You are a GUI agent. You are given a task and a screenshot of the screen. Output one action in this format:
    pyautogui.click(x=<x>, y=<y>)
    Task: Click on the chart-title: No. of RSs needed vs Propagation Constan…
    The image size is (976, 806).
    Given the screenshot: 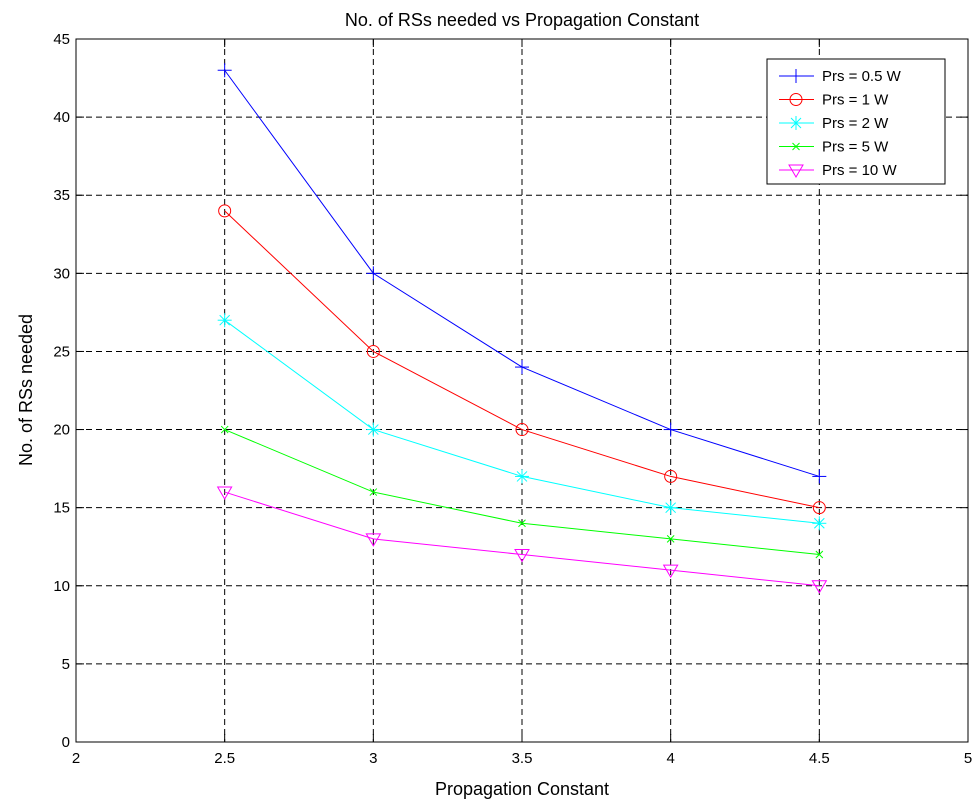 What is the action you would take?
    pyautogui.click(x=522, y=20)
    